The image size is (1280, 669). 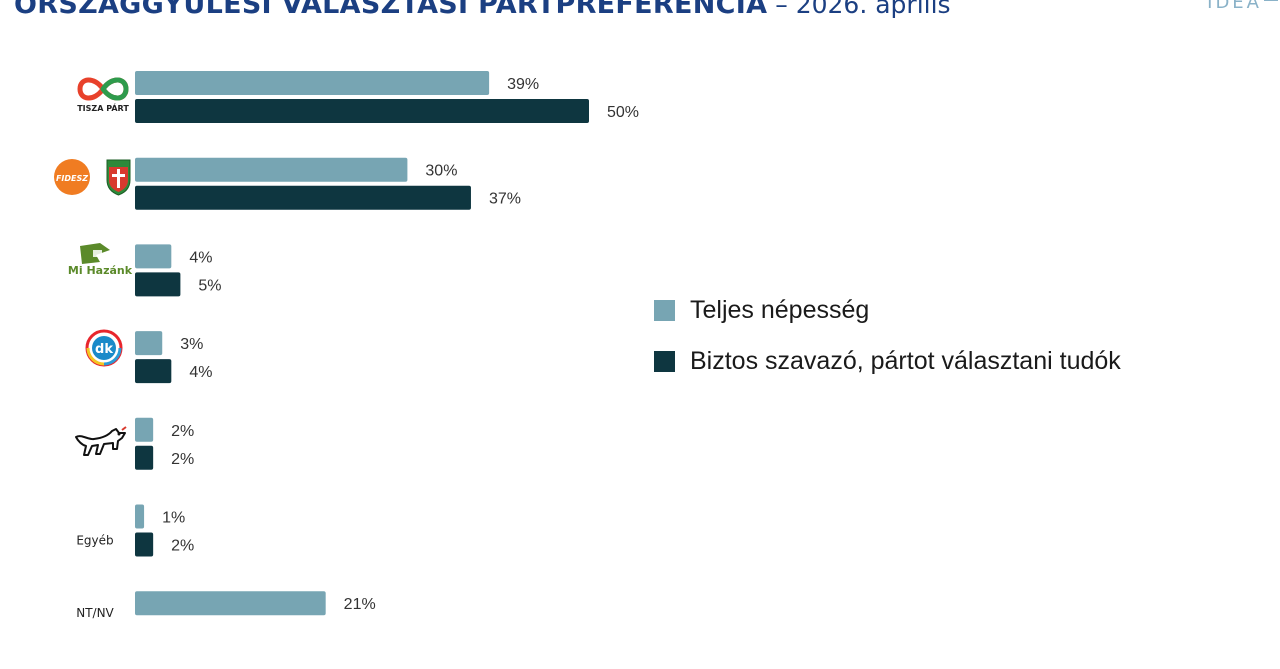 I want to click on tisza-infinity-logo: TISZA PÁRT, so click(x=103, y=95).